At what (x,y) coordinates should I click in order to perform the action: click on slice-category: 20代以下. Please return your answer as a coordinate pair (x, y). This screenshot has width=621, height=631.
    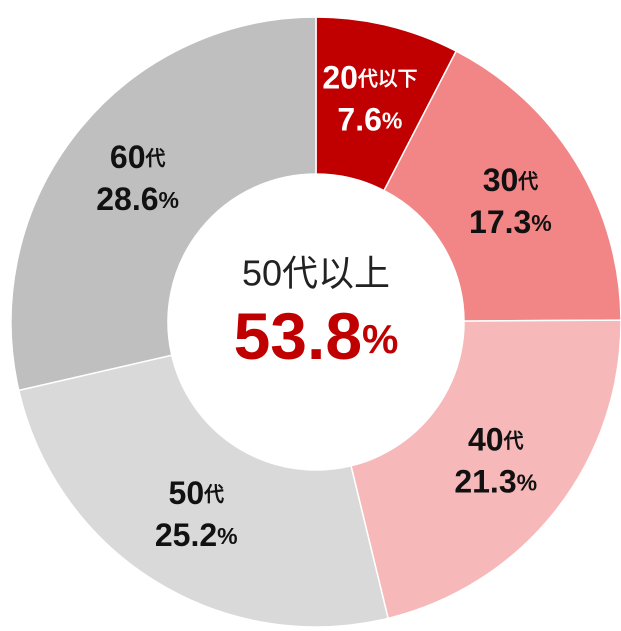
    Looking at the image, I should click on (369, 78).